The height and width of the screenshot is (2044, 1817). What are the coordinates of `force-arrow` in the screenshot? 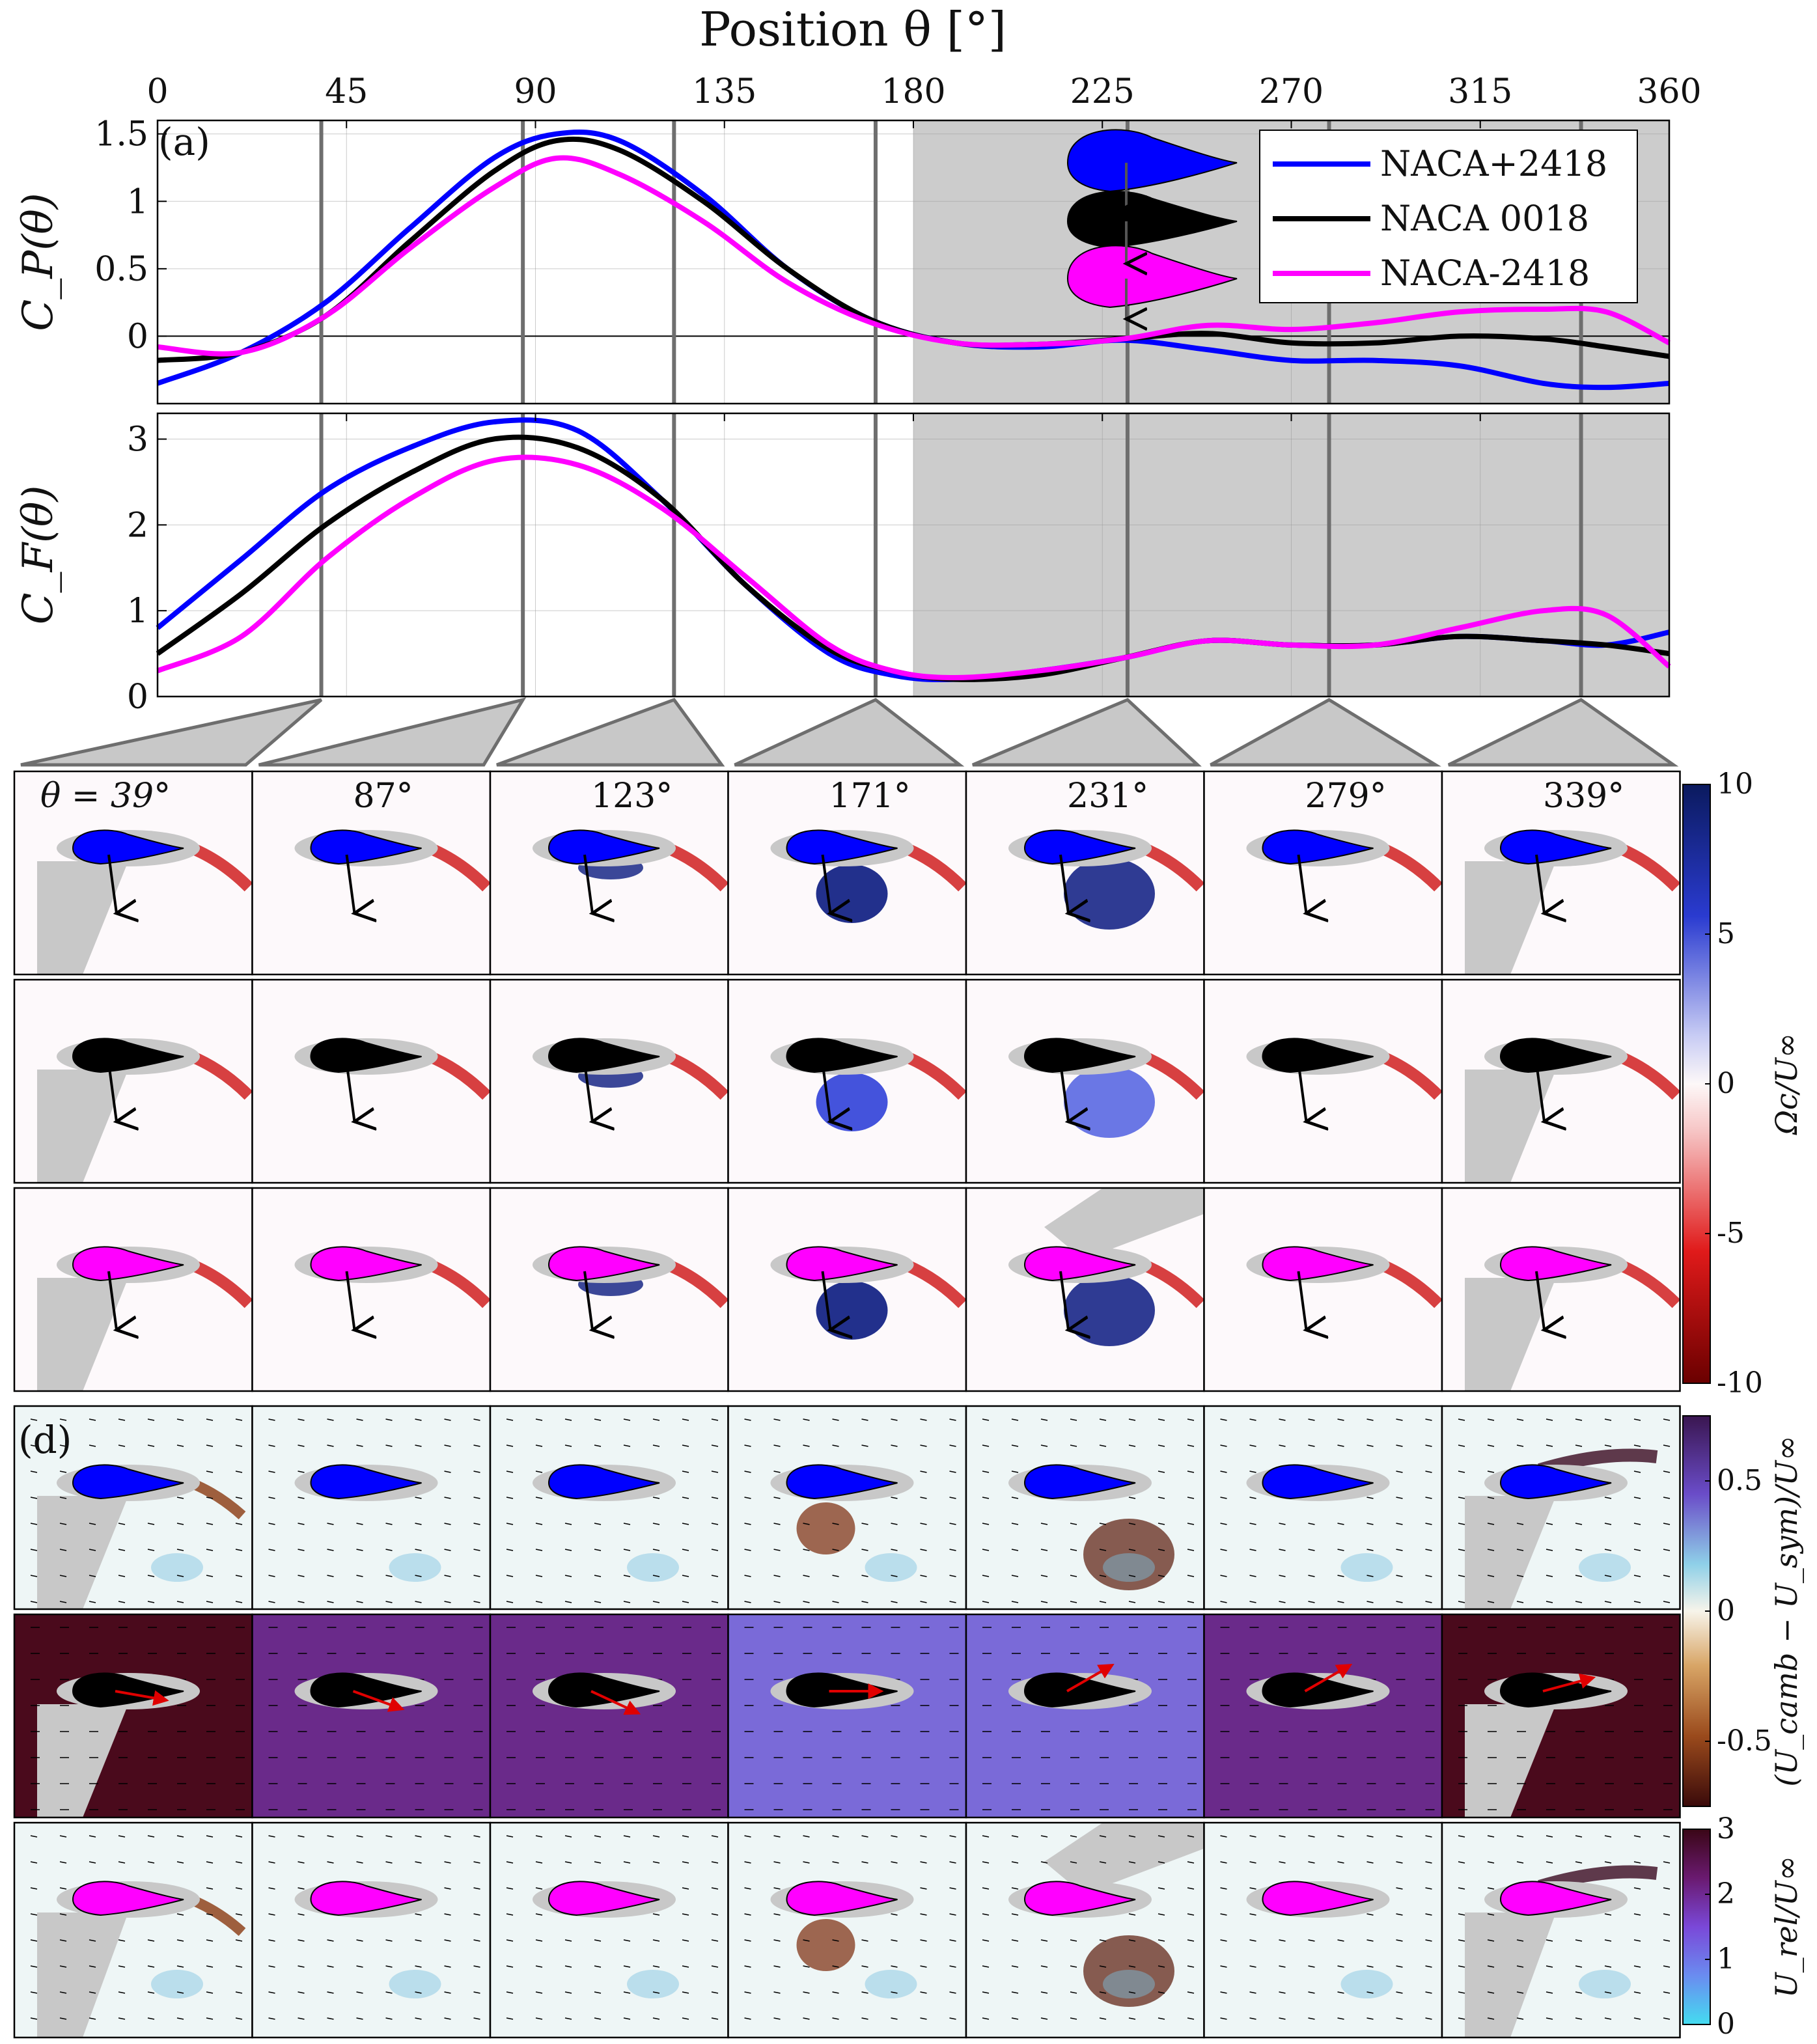 It's located at (1302, 1300).